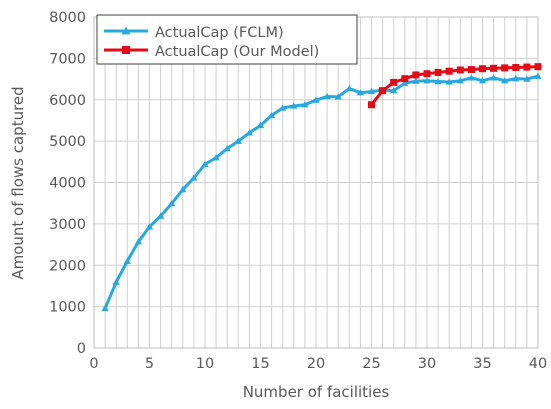 Image resolution: width=551 pixels, height=409 pixels. I want to click on x-tick-label: 20, so click(316, 364).